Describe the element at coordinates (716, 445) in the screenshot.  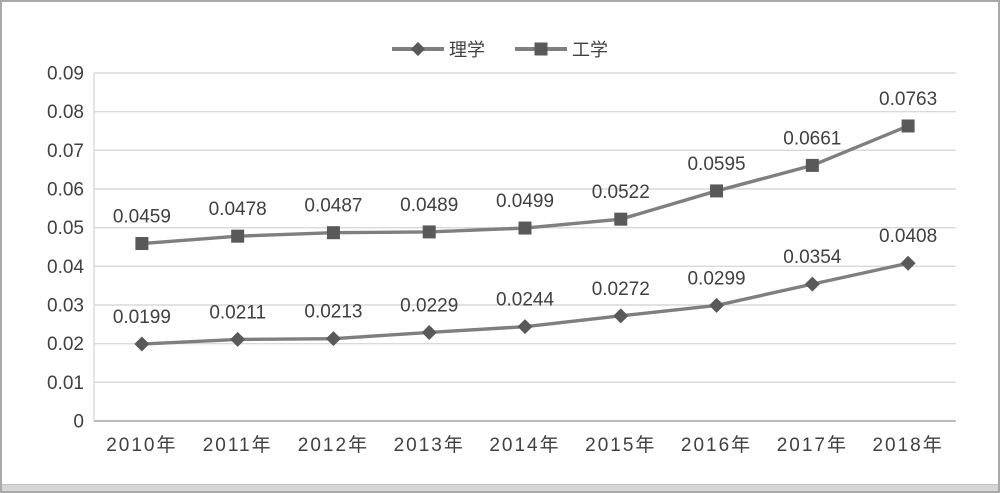
I see `x-axis-tick-label: 2016年` at that location.